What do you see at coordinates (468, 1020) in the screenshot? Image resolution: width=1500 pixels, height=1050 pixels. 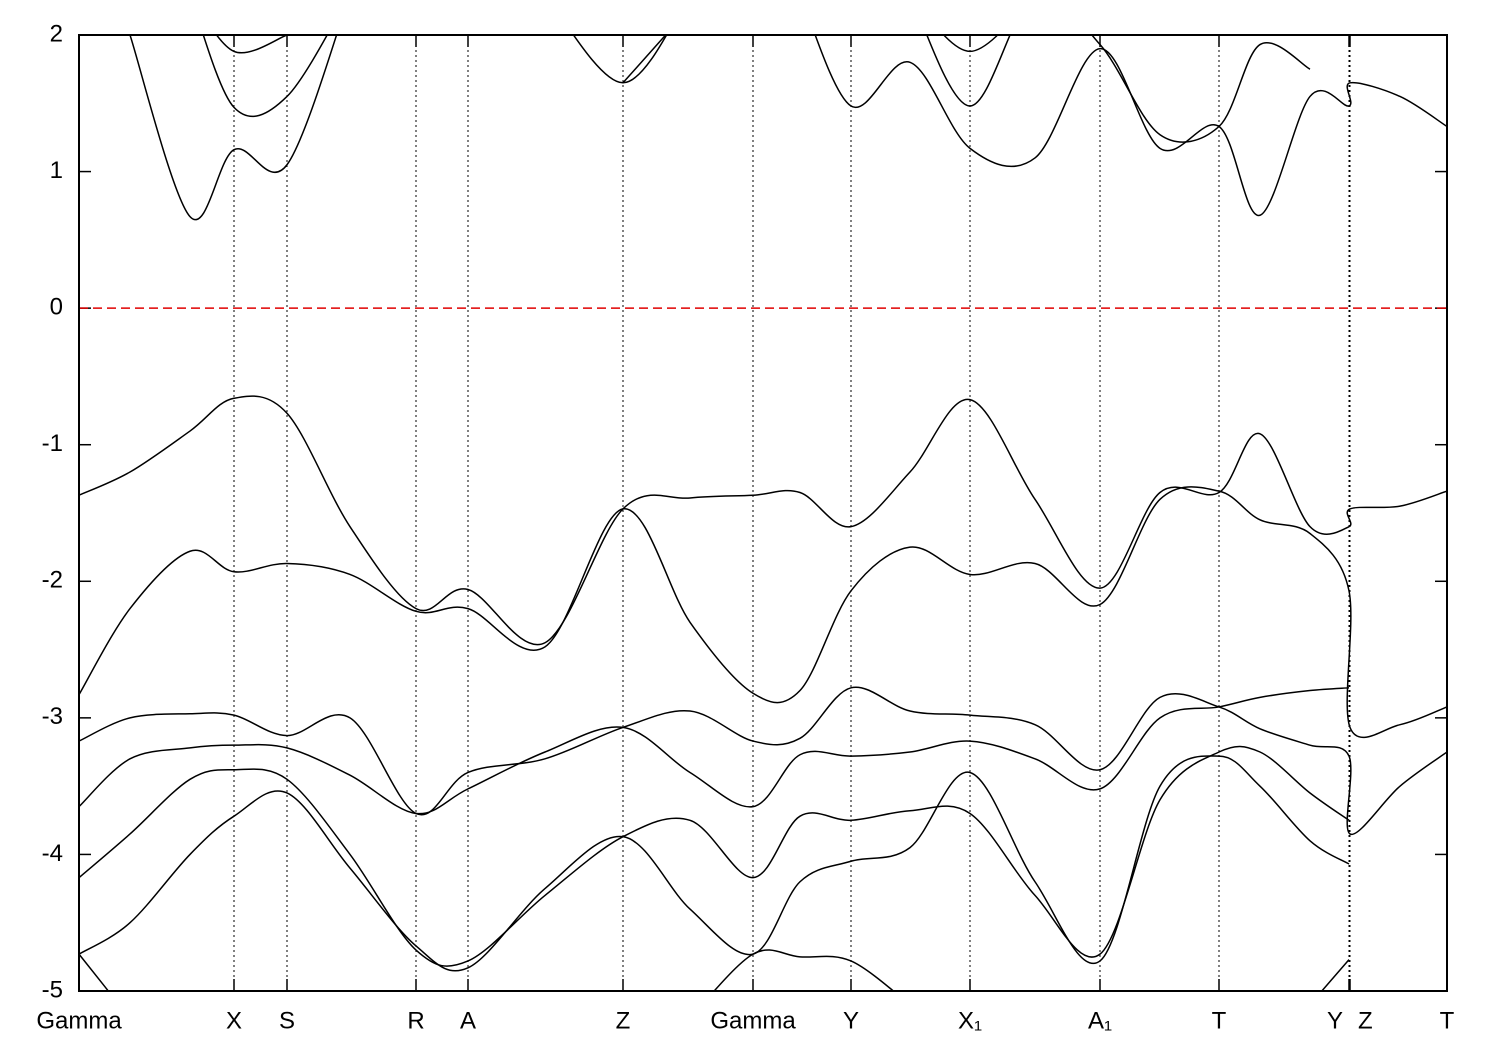 I see `x-tick-label: A` at bounding box center [468, 1020].